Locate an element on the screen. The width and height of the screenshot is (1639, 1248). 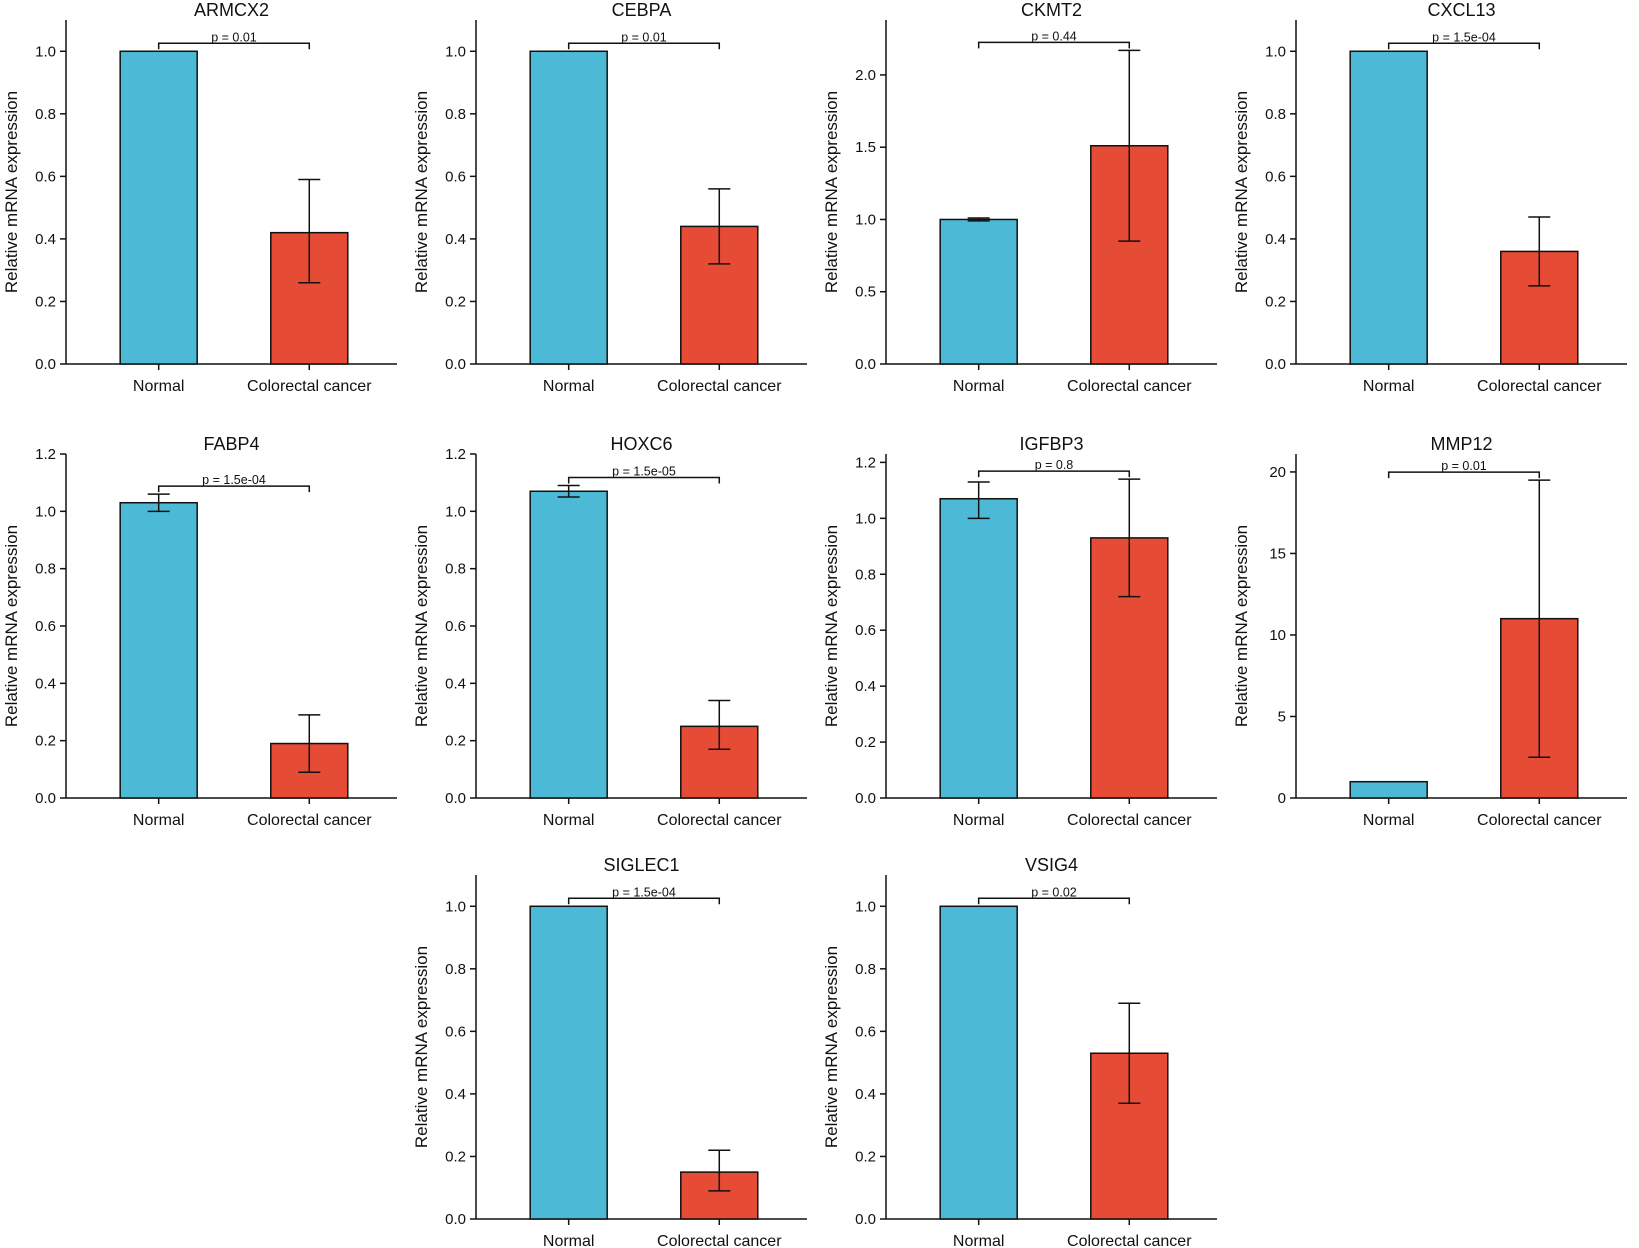
chart-title: IGFBP3 is located at coordinates (1051, 444).